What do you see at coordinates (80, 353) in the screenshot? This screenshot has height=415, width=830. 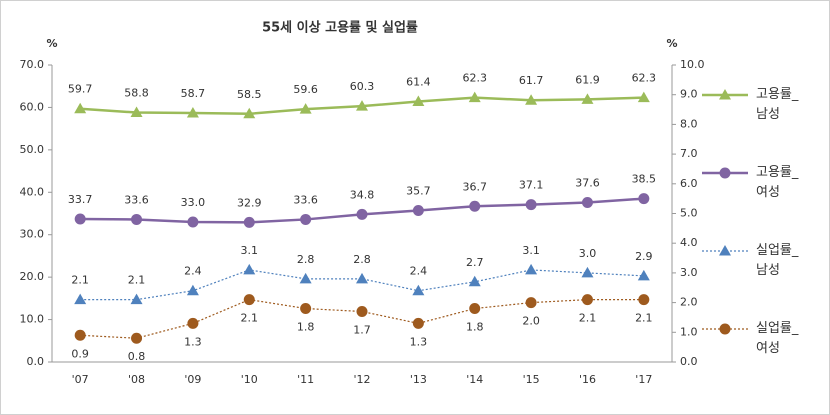 I see `data-label: 0.9` at bounding box center [80, 353].